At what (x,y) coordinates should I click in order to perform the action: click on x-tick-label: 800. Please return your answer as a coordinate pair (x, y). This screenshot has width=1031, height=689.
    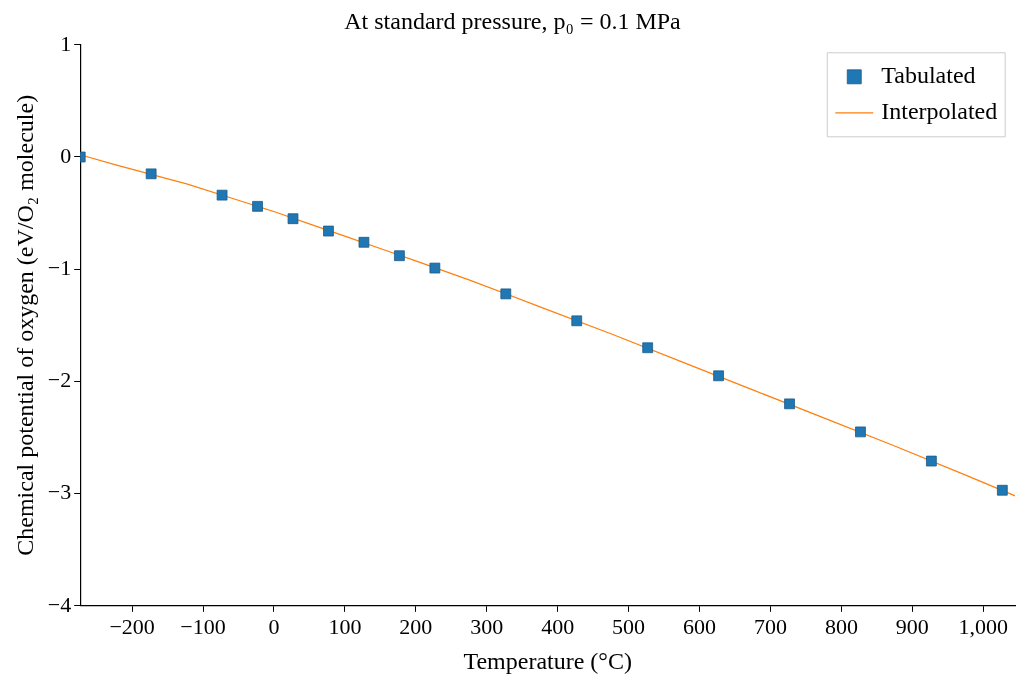
    Looking at the image, I should click on (841, 626).